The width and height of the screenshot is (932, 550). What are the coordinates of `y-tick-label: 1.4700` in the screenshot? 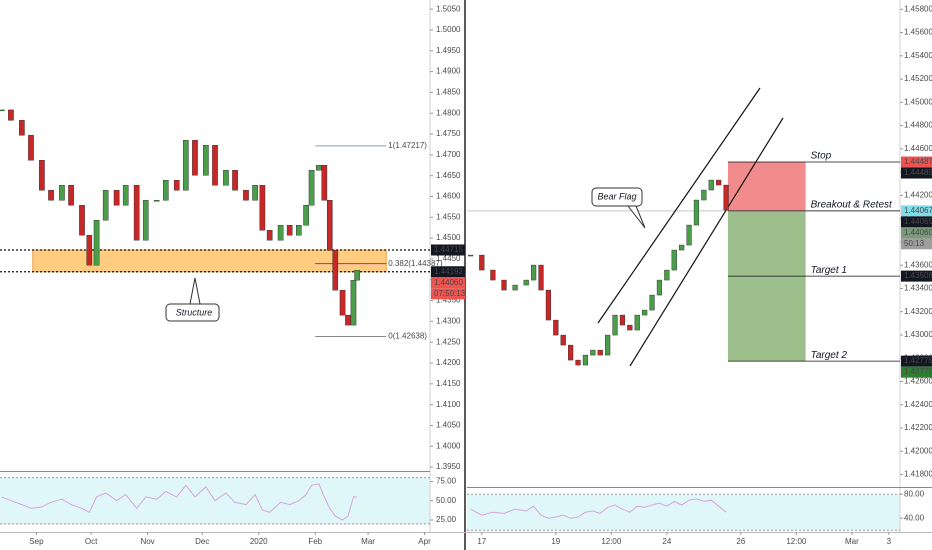 It's located at (448, 154).